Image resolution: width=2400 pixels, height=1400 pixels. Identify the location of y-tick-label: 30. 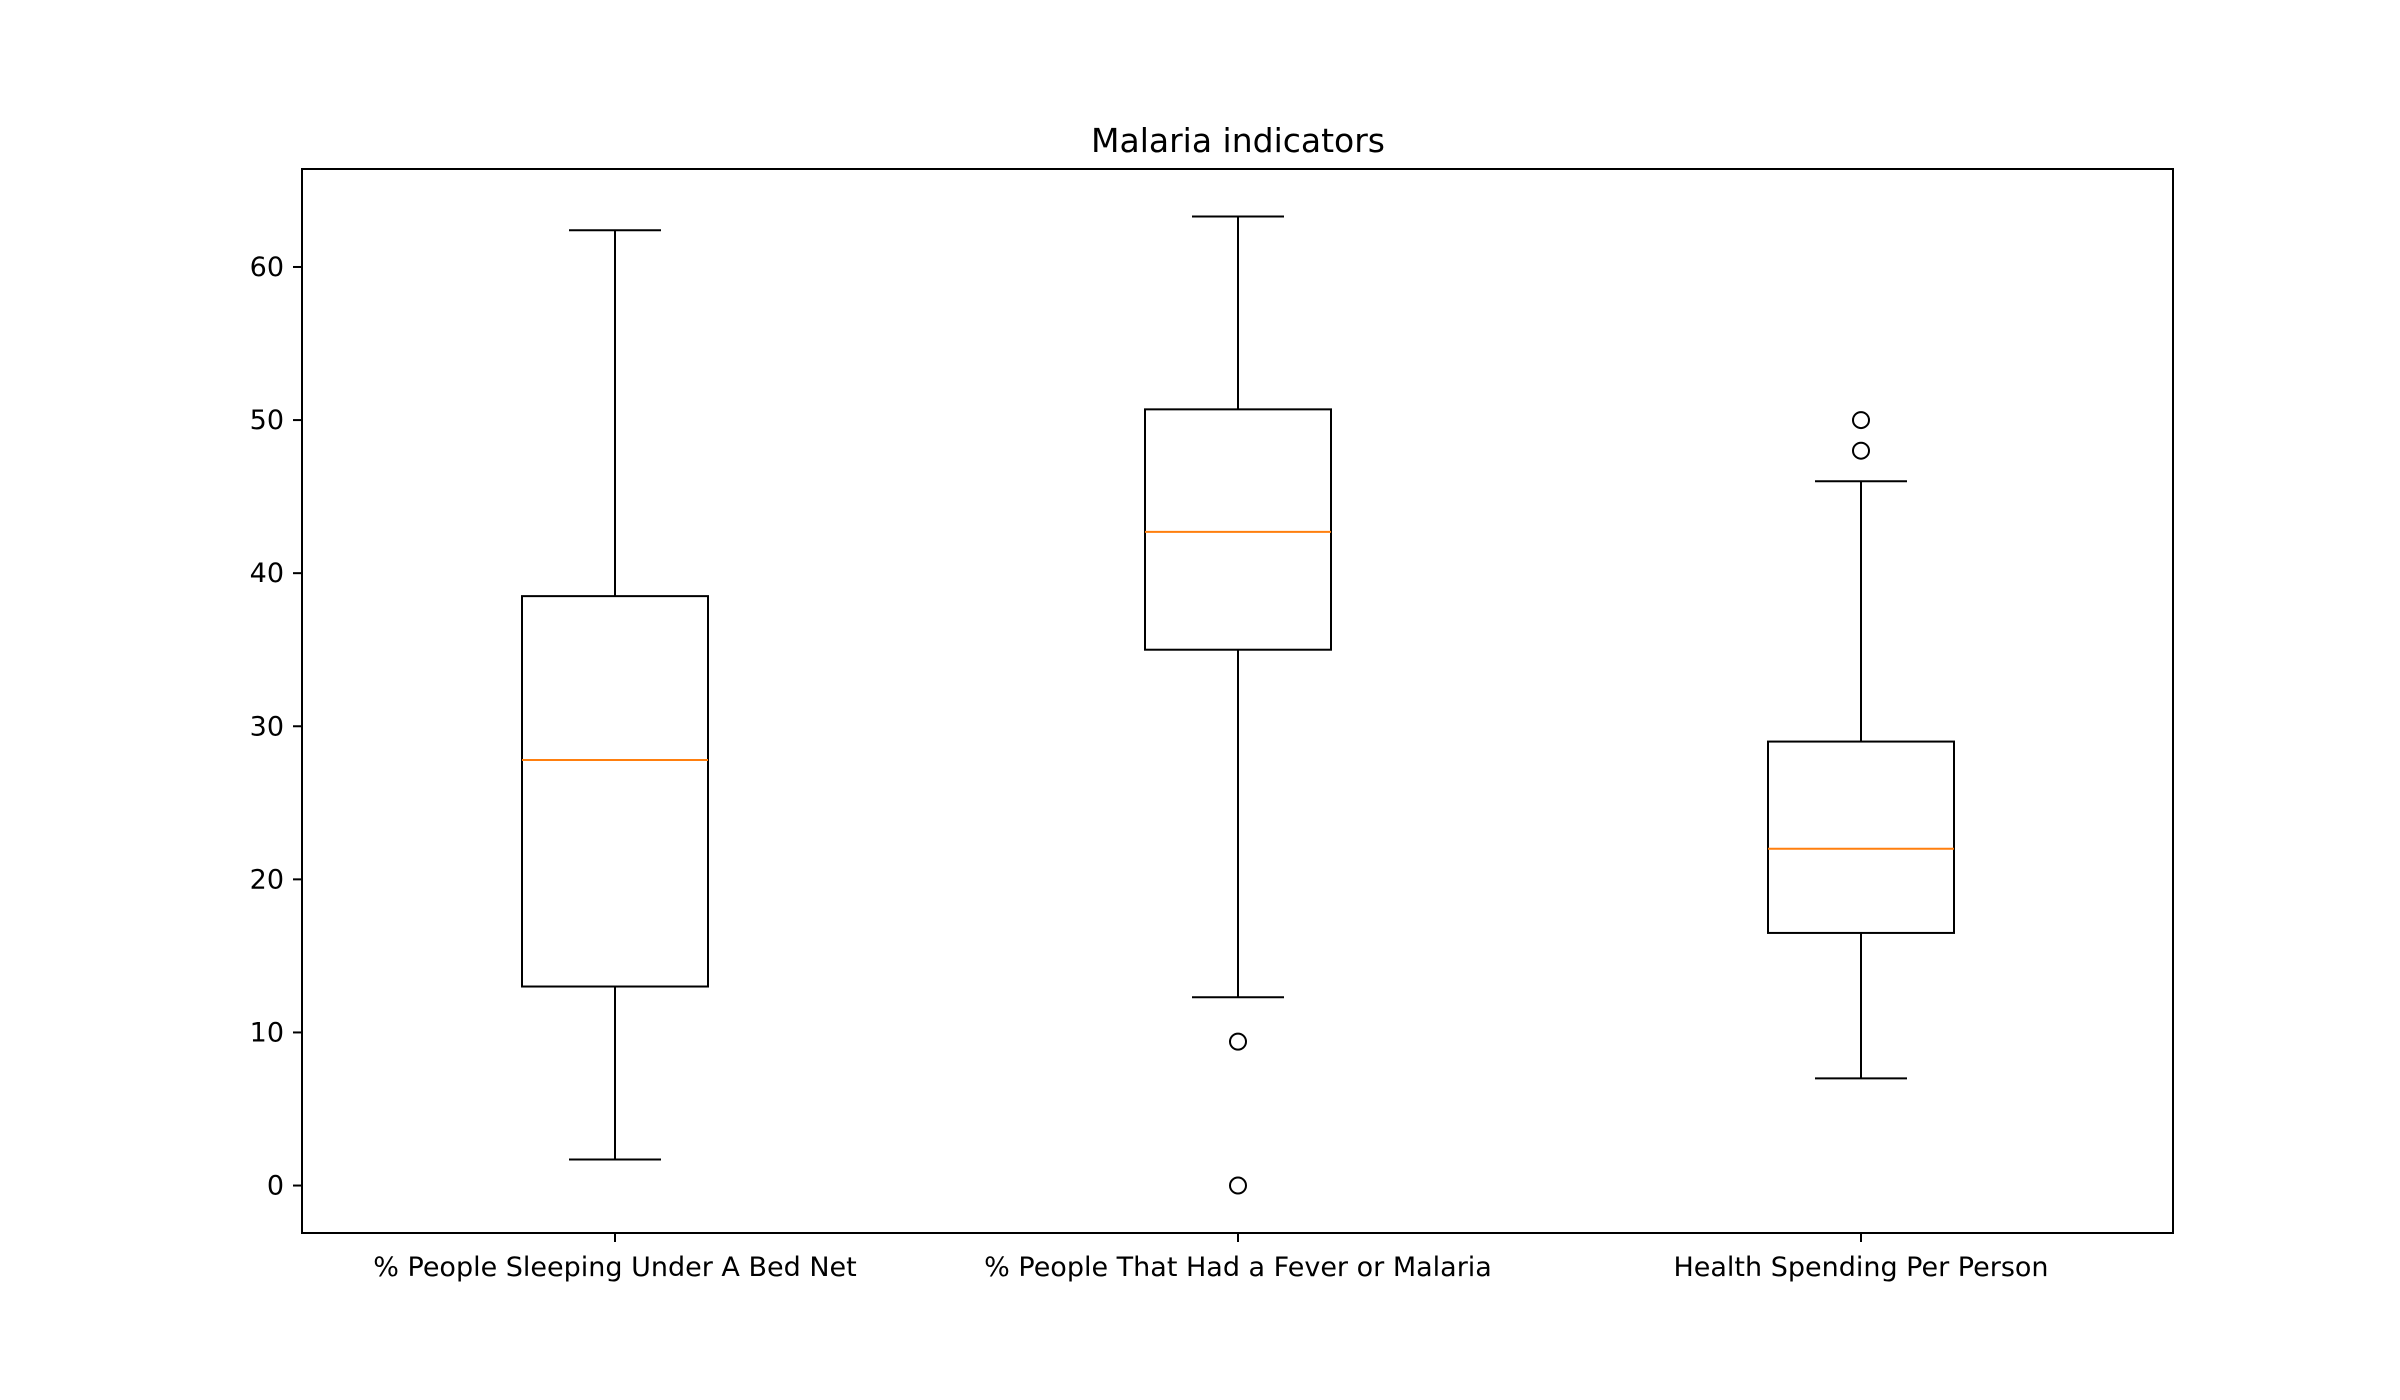
(267, 726).